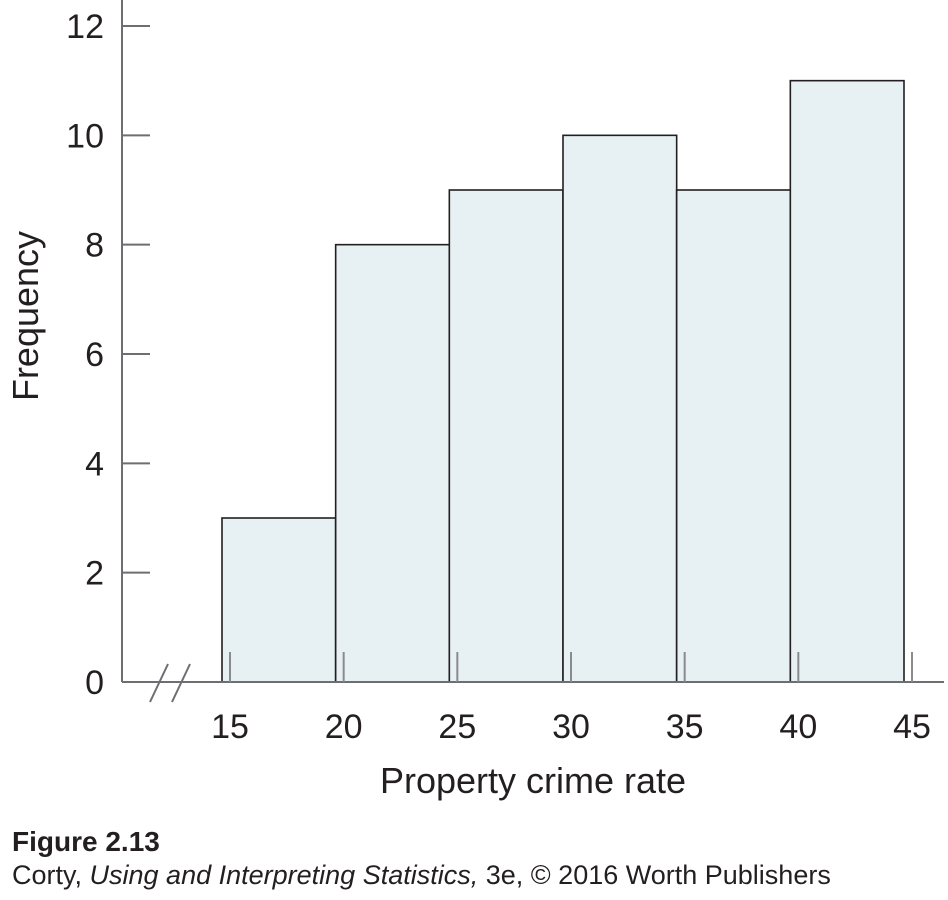 The image size is (948, 900). Describe the element at coordinates (94, 246) in the screenshot. I see `y-tick-label: 8` at that location.